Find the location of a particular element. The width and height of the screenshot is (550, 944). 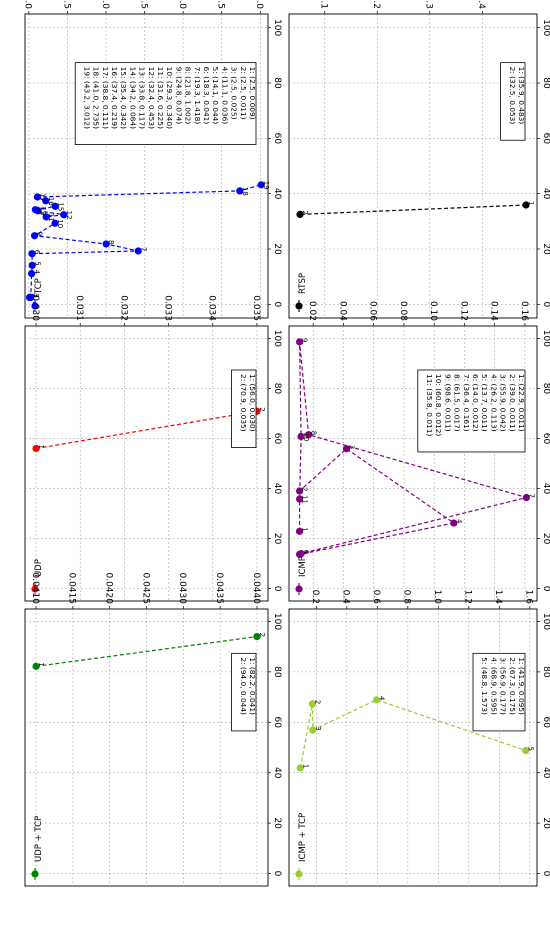

y-tick-label: 0.0425 is located at coordinates (145, 589).